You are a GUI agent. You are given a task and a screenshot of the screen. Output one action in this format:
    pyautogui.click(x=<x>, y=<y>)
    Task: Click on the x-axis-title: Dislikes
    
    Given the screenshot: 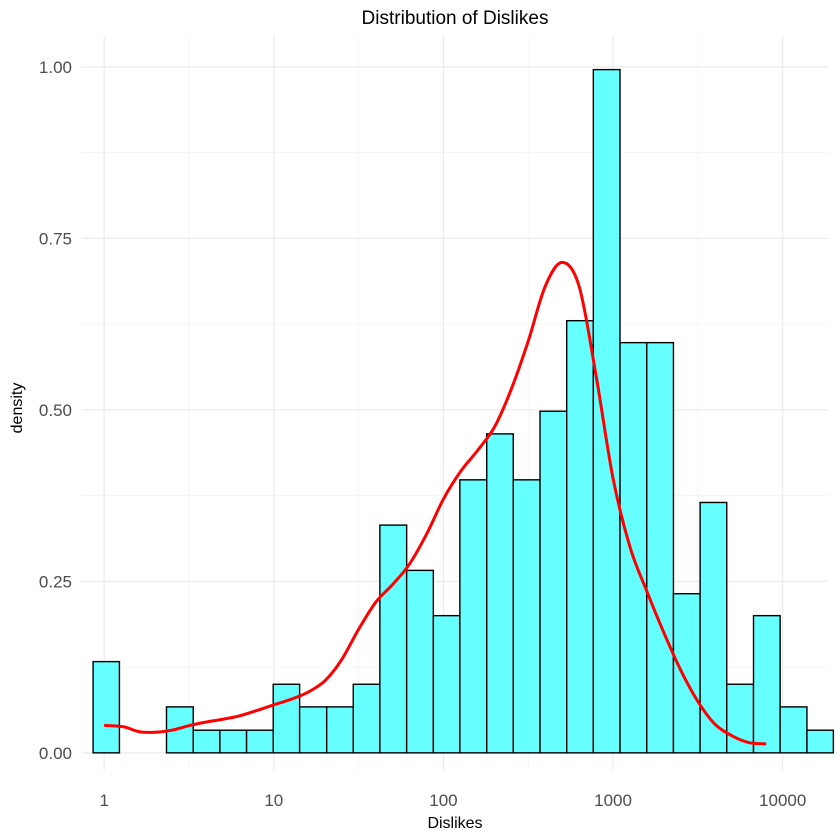 What is the action you would take?
    pyautogui.click(x=454, y=823)
    